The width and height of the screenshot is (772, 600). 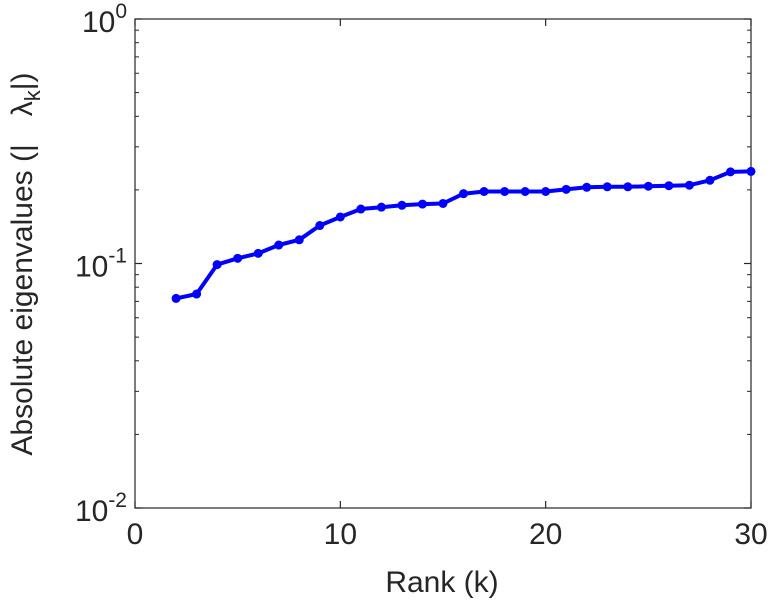 What do you see at coordinates (545, 534) in the screenshot?
I see `x-tick-label: 20` at bounding box center [545, 534].